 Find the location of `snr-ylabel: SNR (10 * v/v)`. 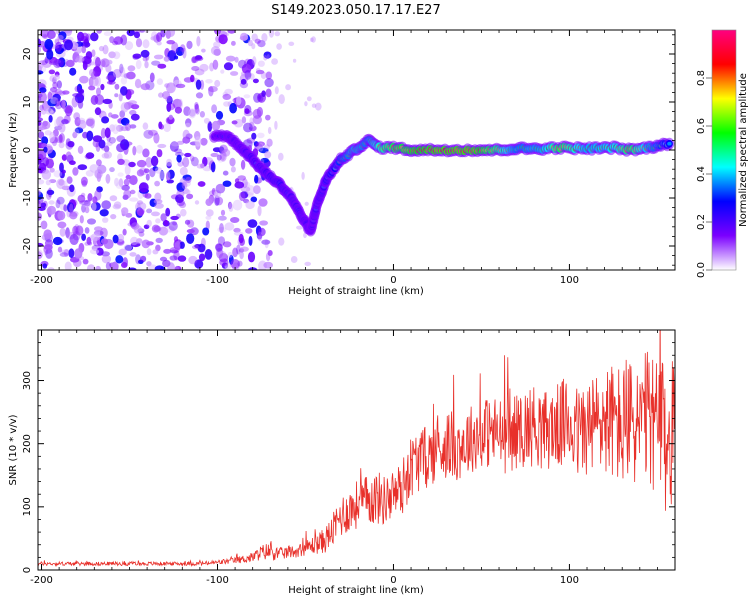

snr-ylabel: SNR (10 * v/v) is located at coordinates (13, 449).